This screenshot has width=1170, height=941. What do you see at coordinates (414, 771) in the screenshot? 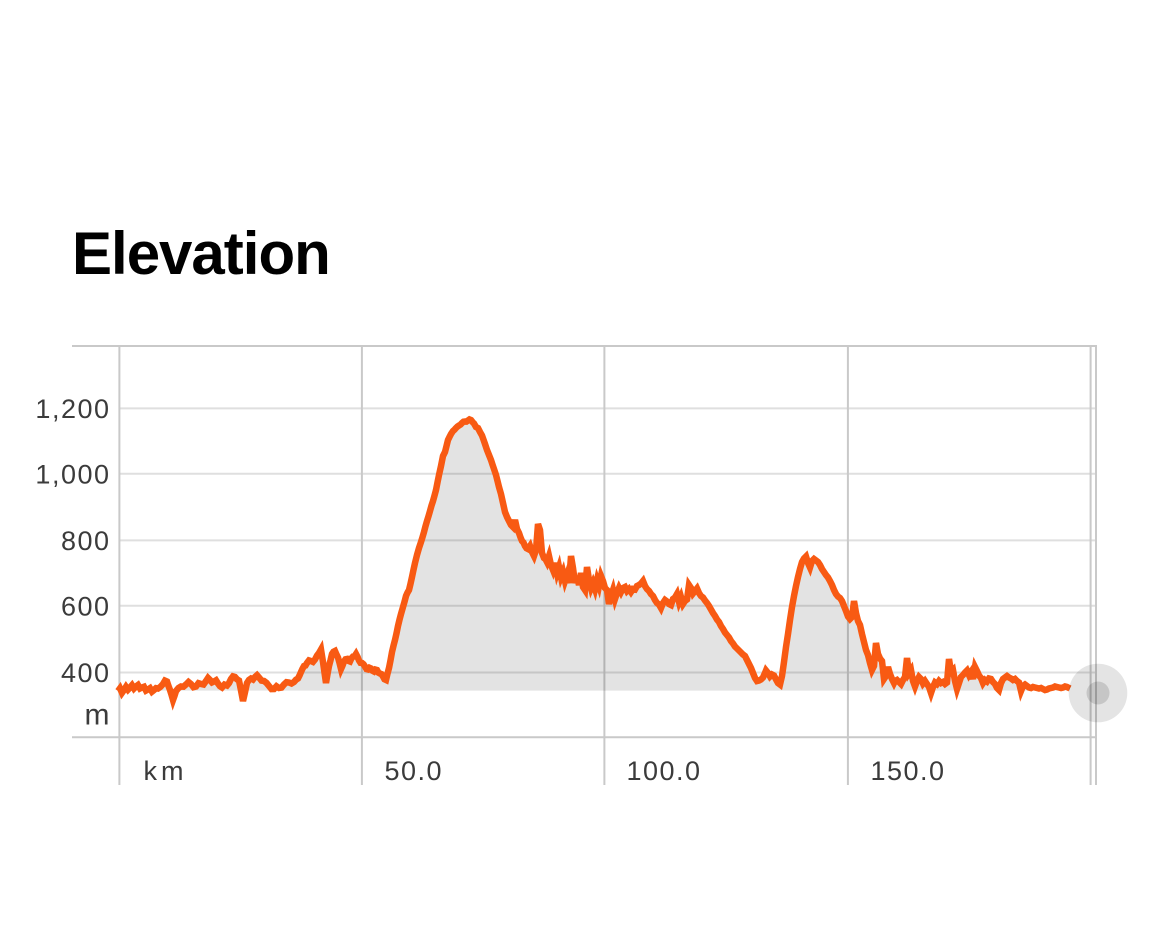
I see `svg-text: 50.0` at bounding box center [414, 771].